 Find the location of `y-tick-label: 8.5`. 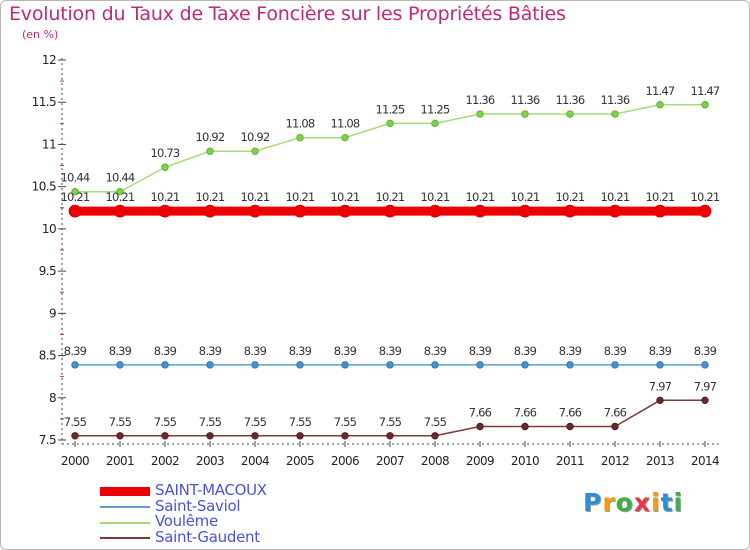

y-tick-label: 8.5 is located at coordinates (47, 356).